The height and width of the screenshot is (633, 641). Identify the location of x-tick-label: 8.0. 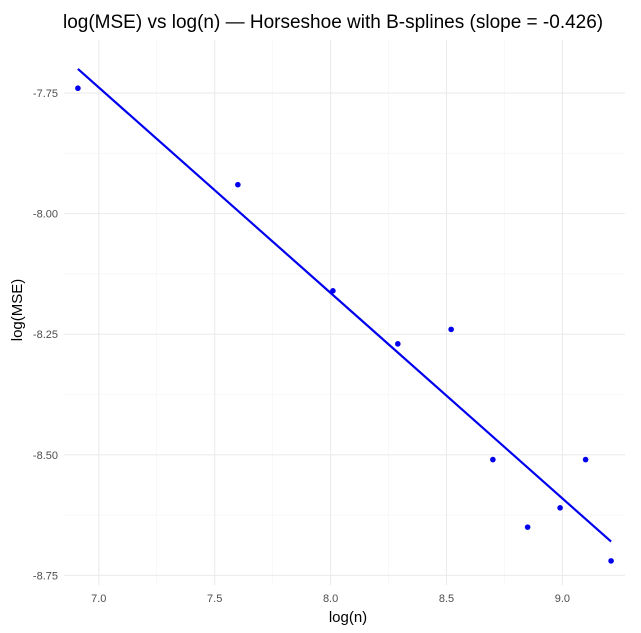
(330, 599).